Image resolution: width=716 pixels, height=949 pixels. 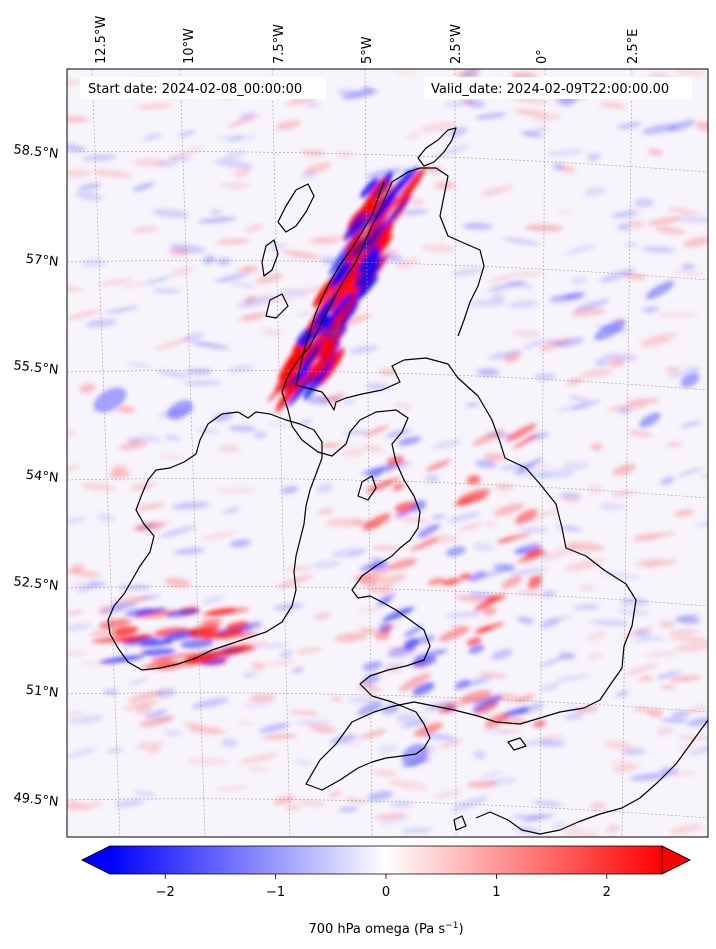 What do you see at coordinates (192, 453) in the screenshot?
I see `gridline-lon-10w` at bounding box center [192, 453].